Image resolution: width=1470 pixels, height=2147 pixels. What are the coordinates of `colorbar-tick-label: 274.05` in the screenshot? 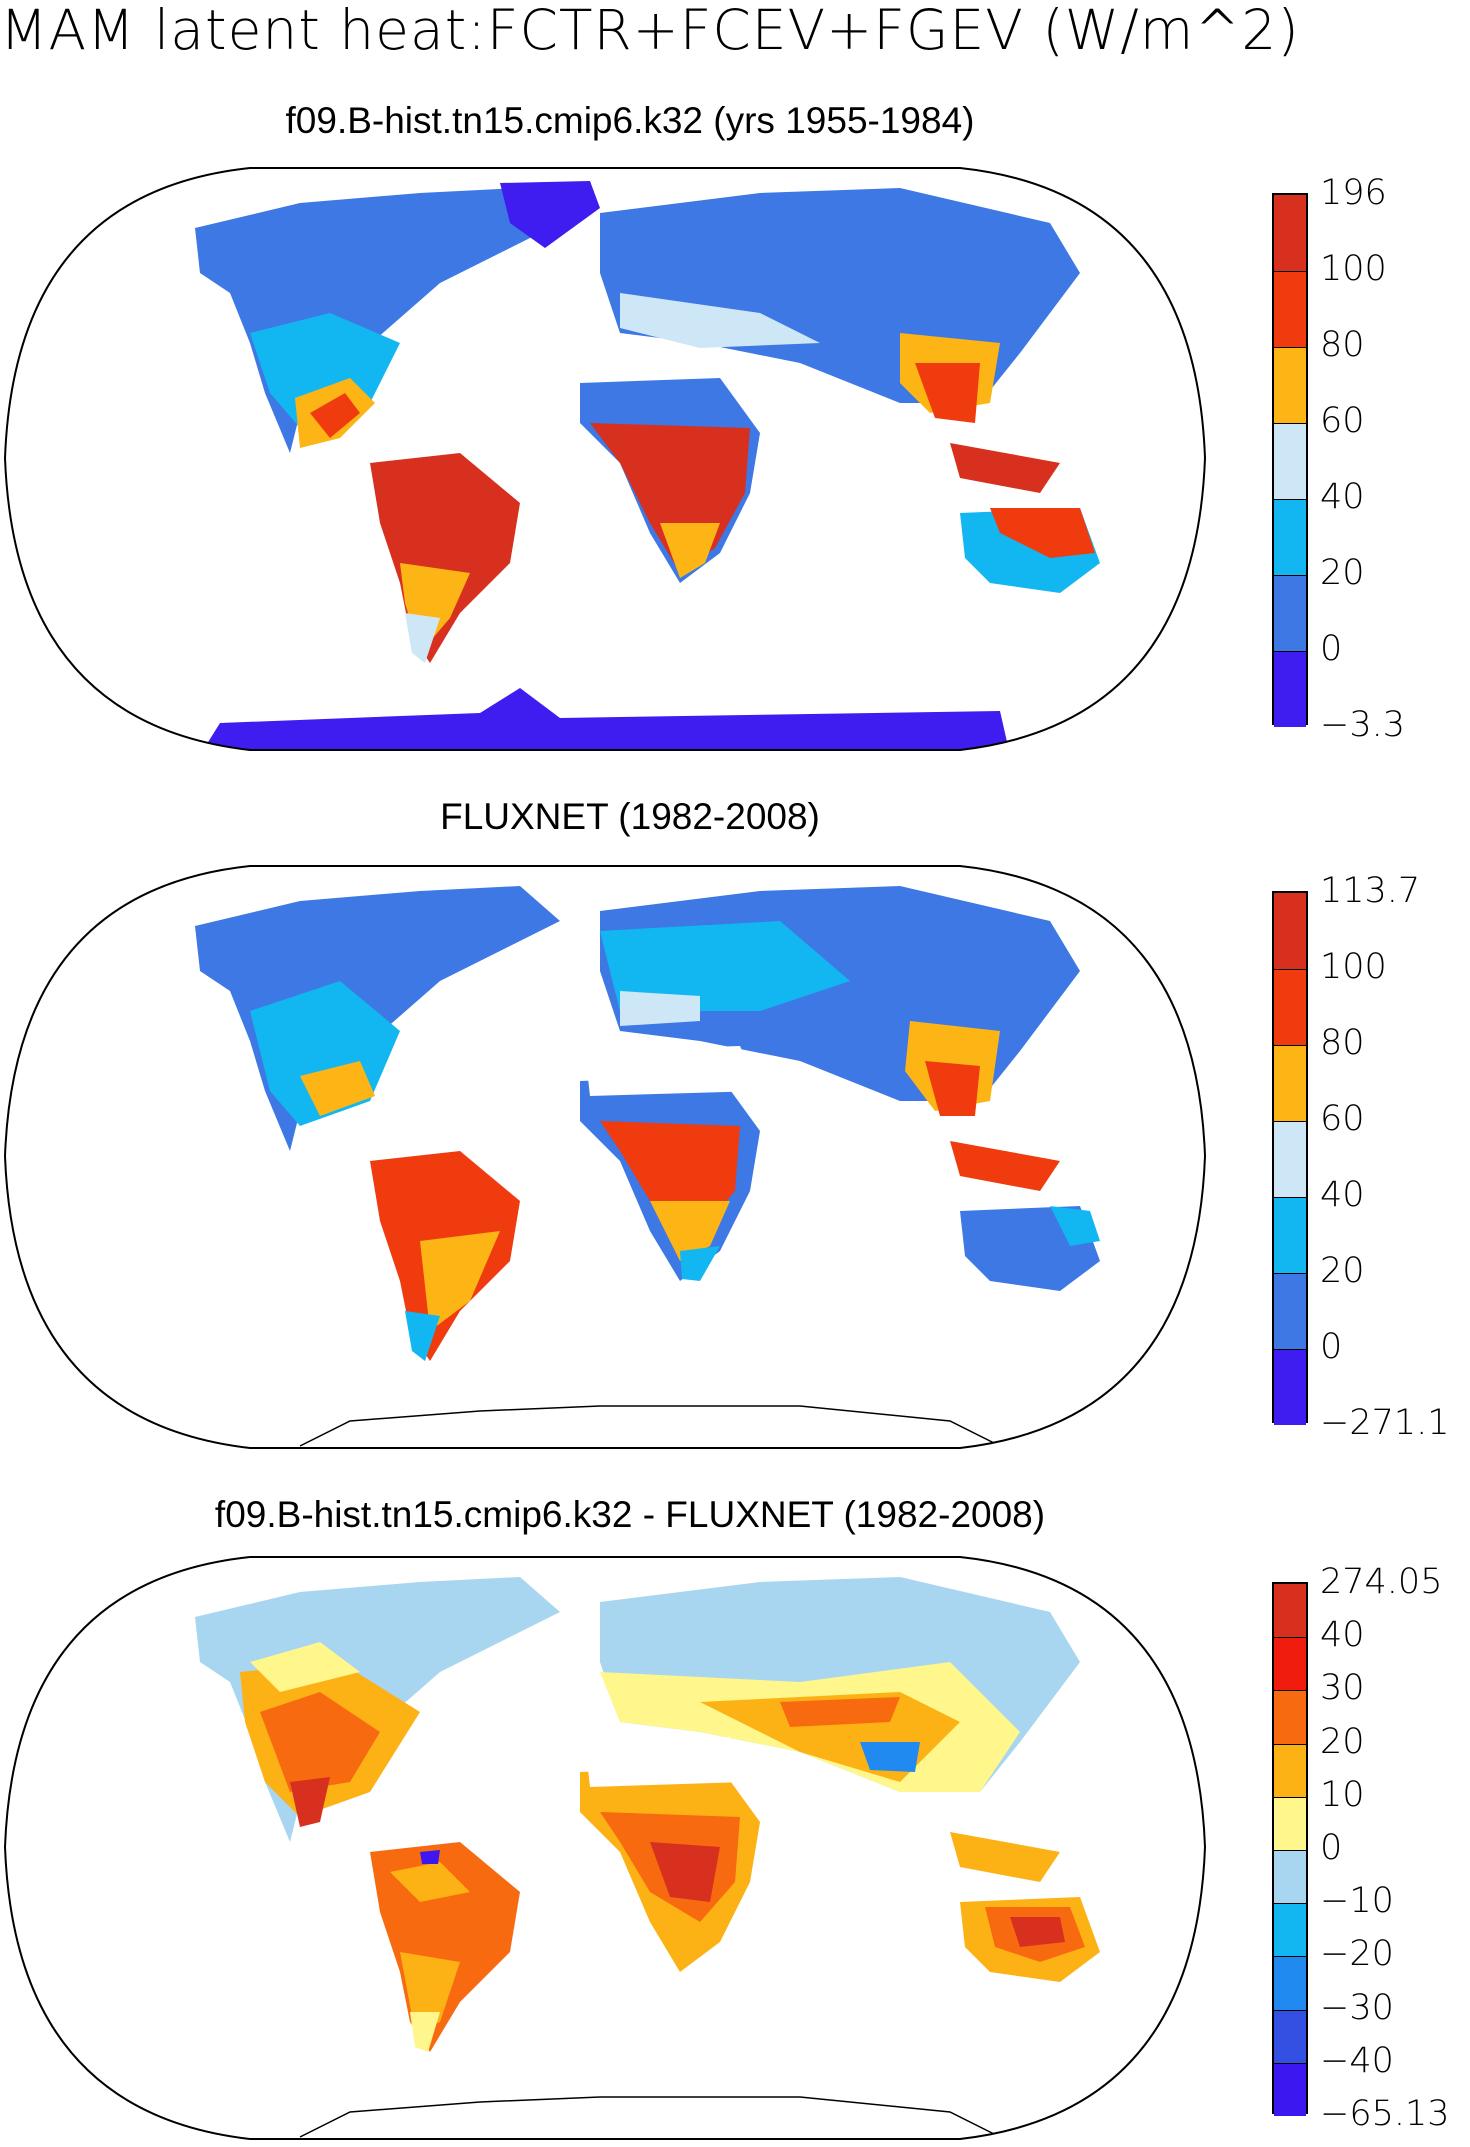 It's located at (1381, 1582).